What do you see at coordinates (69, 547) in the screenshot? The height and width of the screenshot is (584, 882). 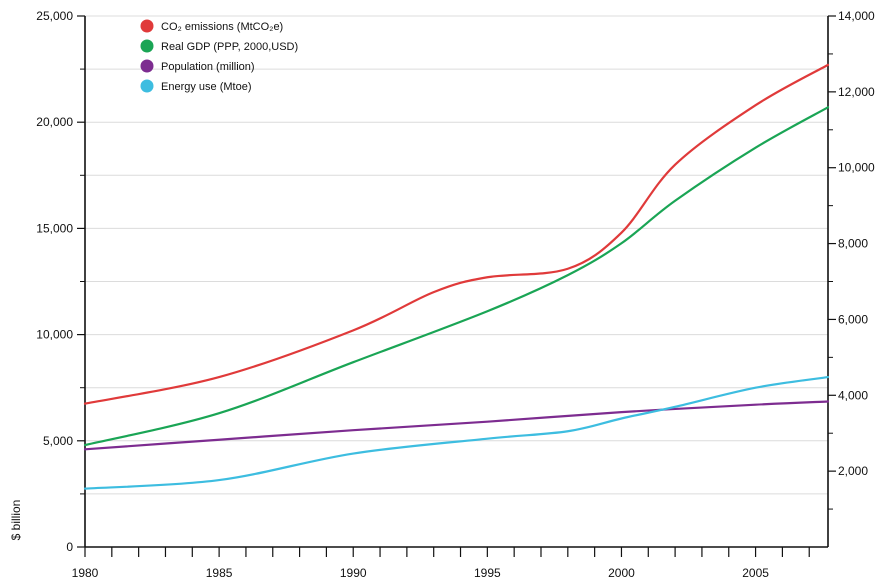 I see `left-tick-label: 0` at bounding box center [69, 547].